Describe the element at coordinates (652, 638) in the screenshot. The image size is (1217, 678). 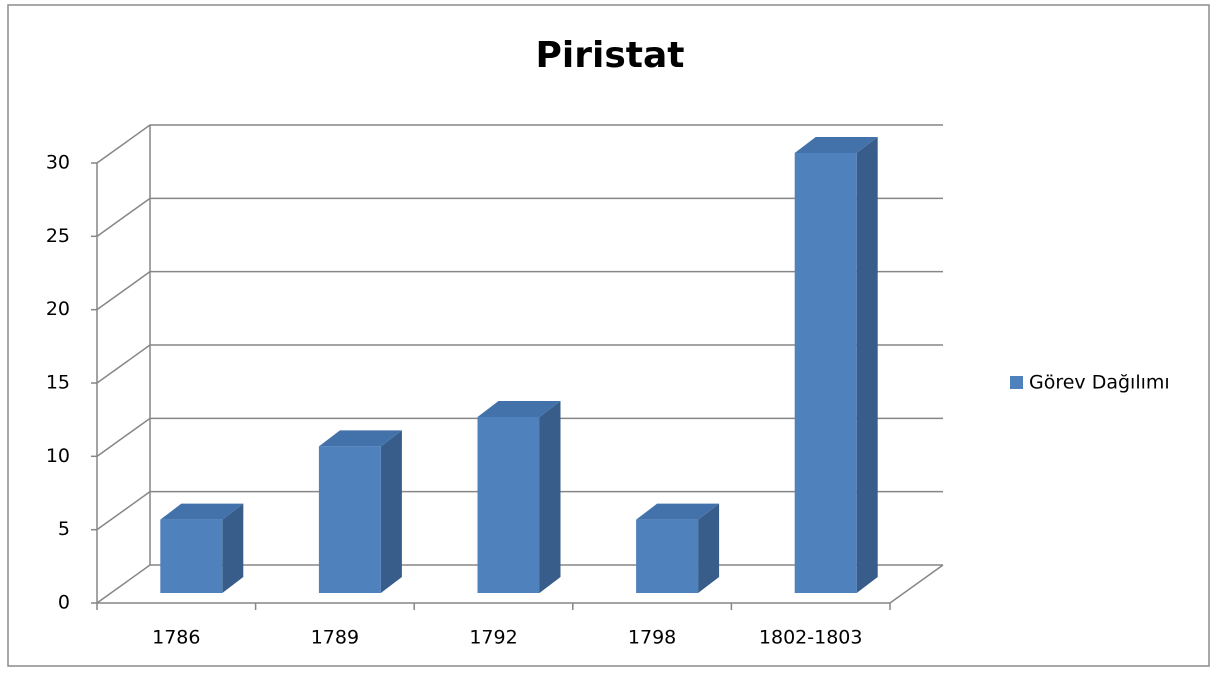
I see `x-tick-label: 1798` at that location.